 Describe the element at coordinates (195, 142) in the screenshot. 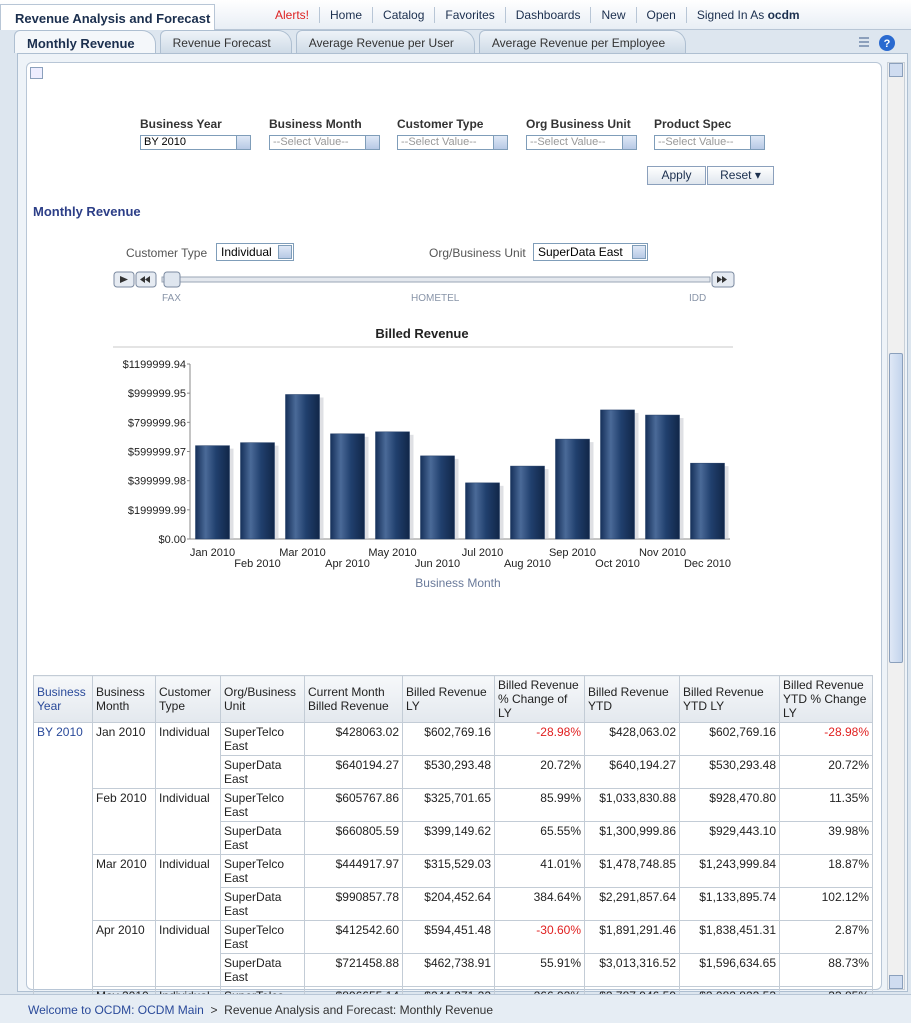

I see `prompt-select: BY 2010` at that location.